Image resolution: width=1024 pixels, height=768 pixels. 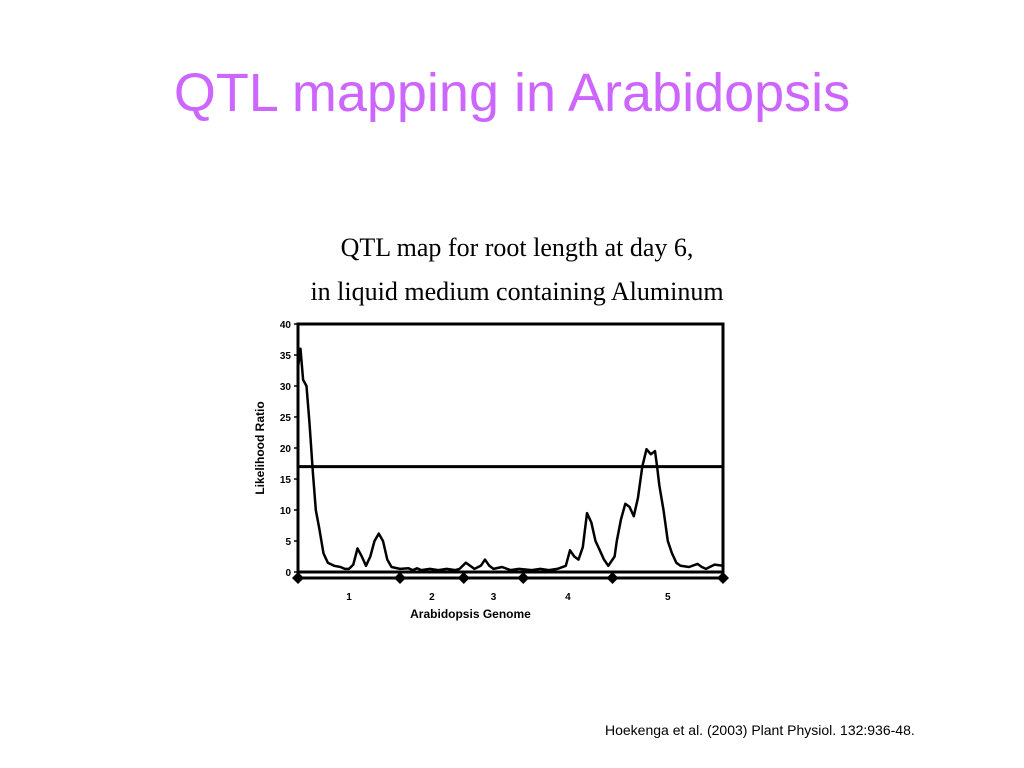 What do you see at coordinates (260, 447) in the screenshot?
I see `y-axis-label: Likelihood Ratio` at bounding box center [260, 447].